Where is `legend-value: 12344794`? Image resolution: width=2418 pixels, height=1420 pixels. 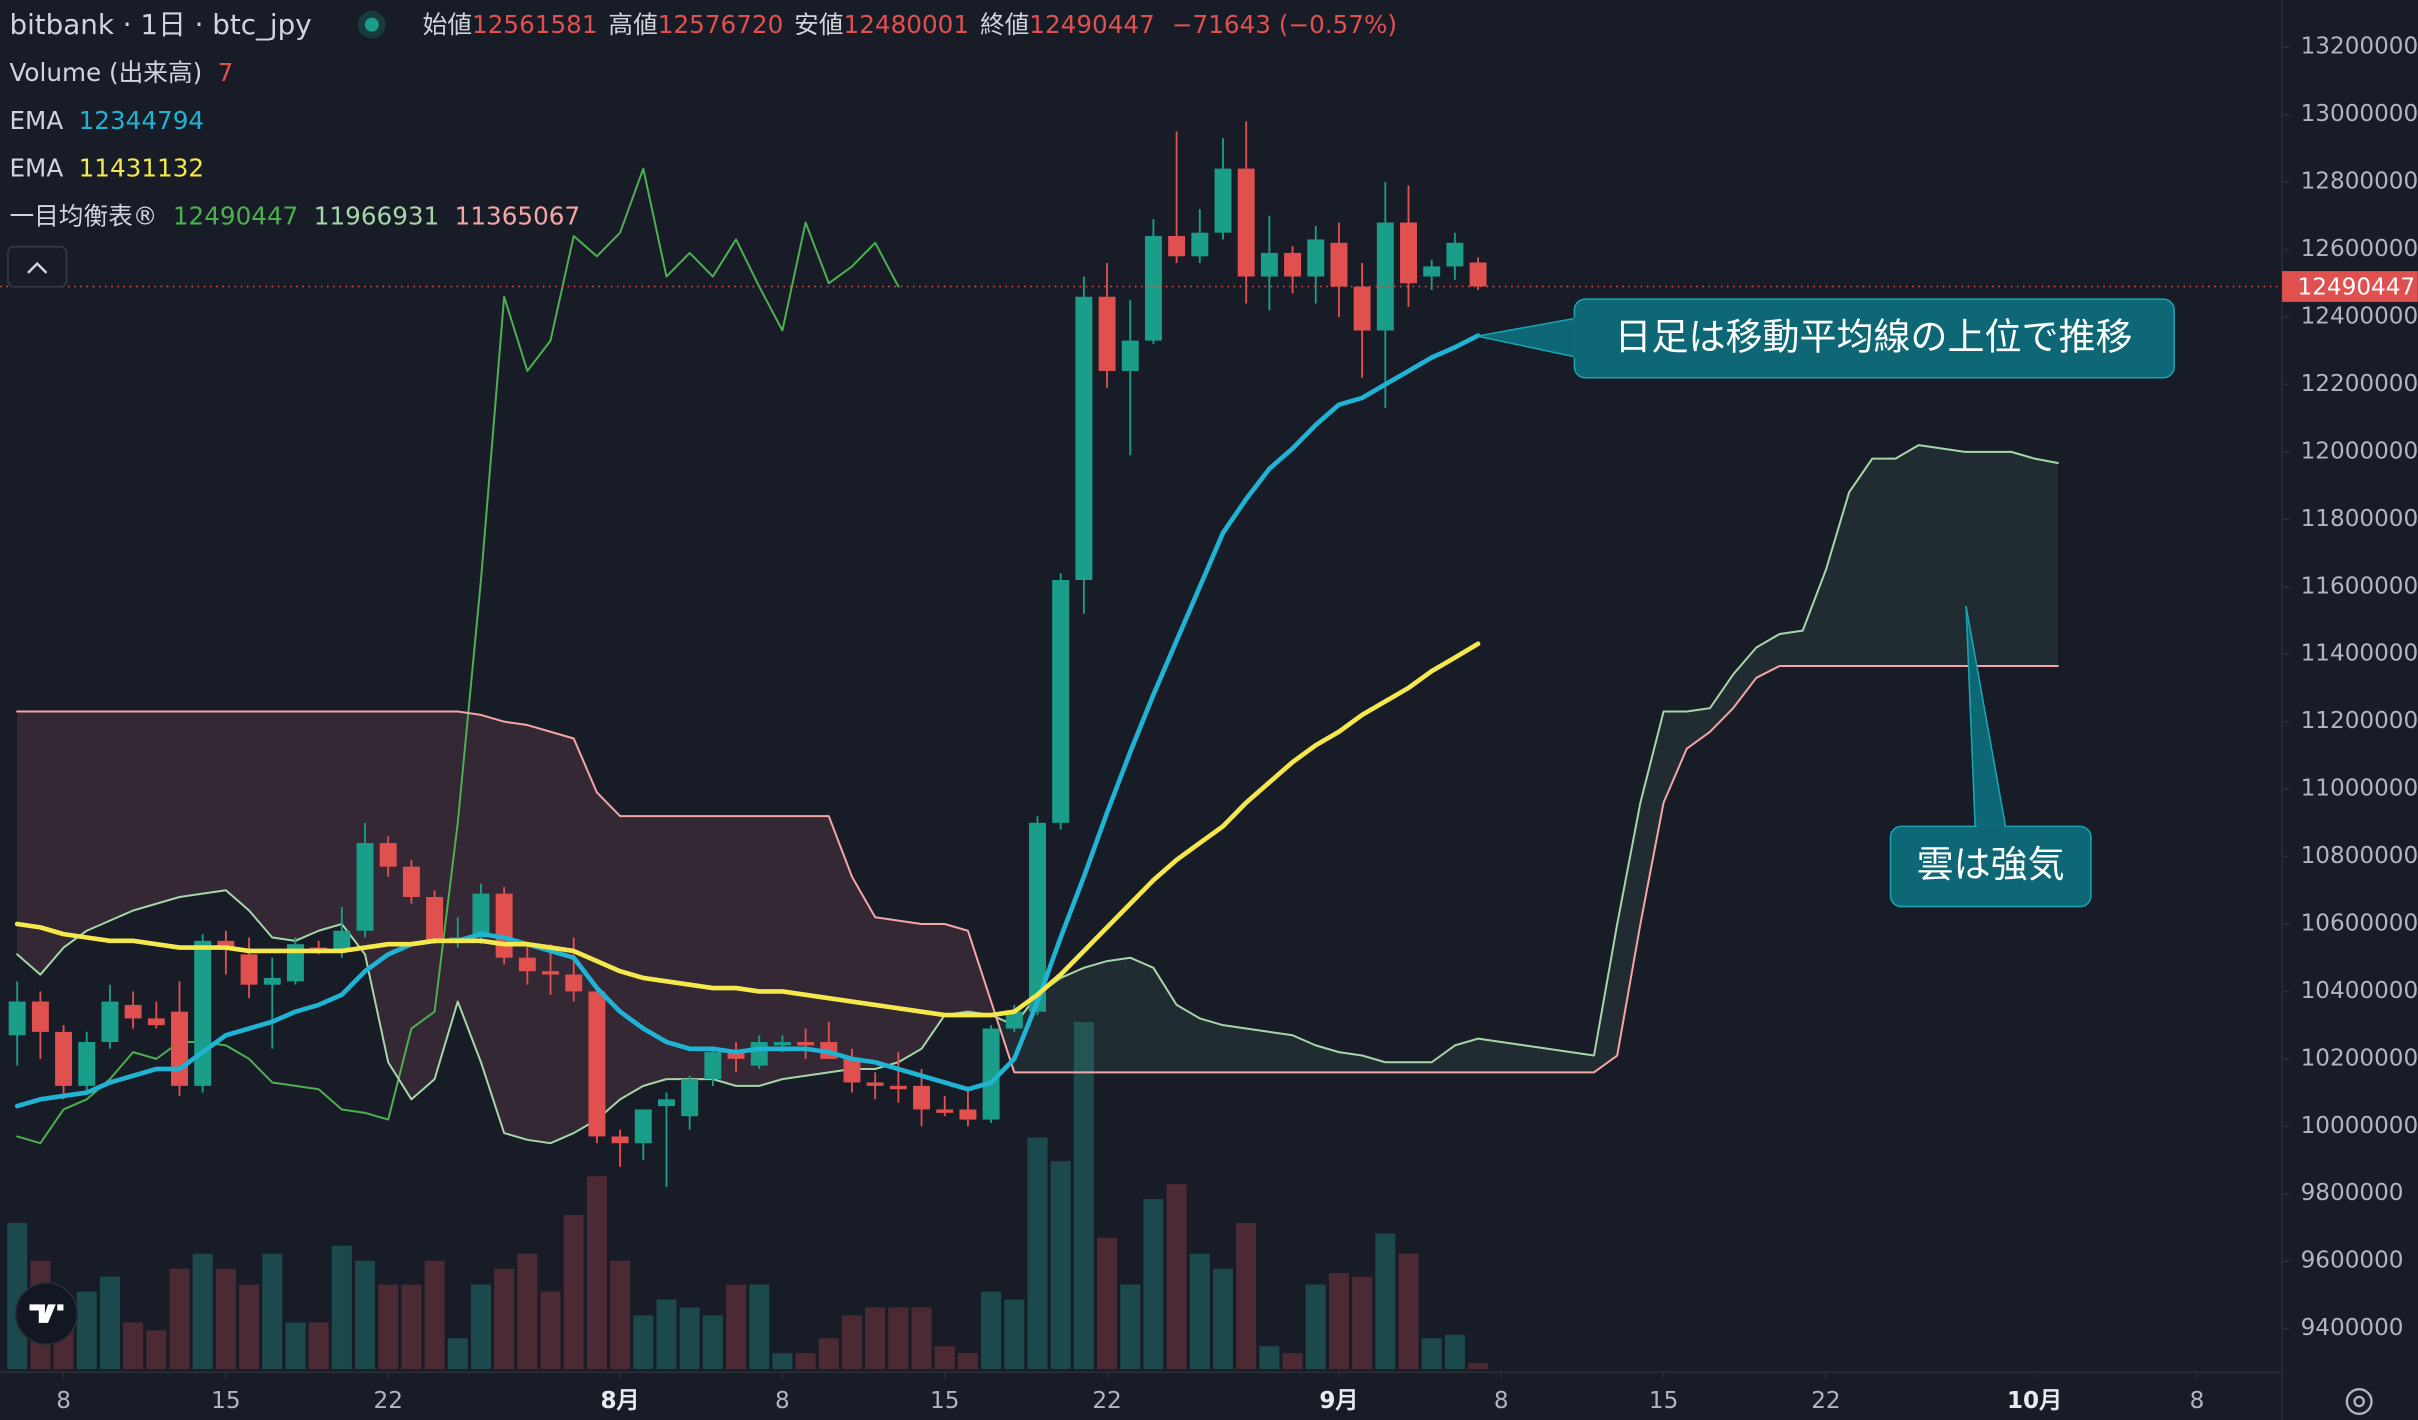 legend-value: 12344794 is located at coordinates (141, 120).